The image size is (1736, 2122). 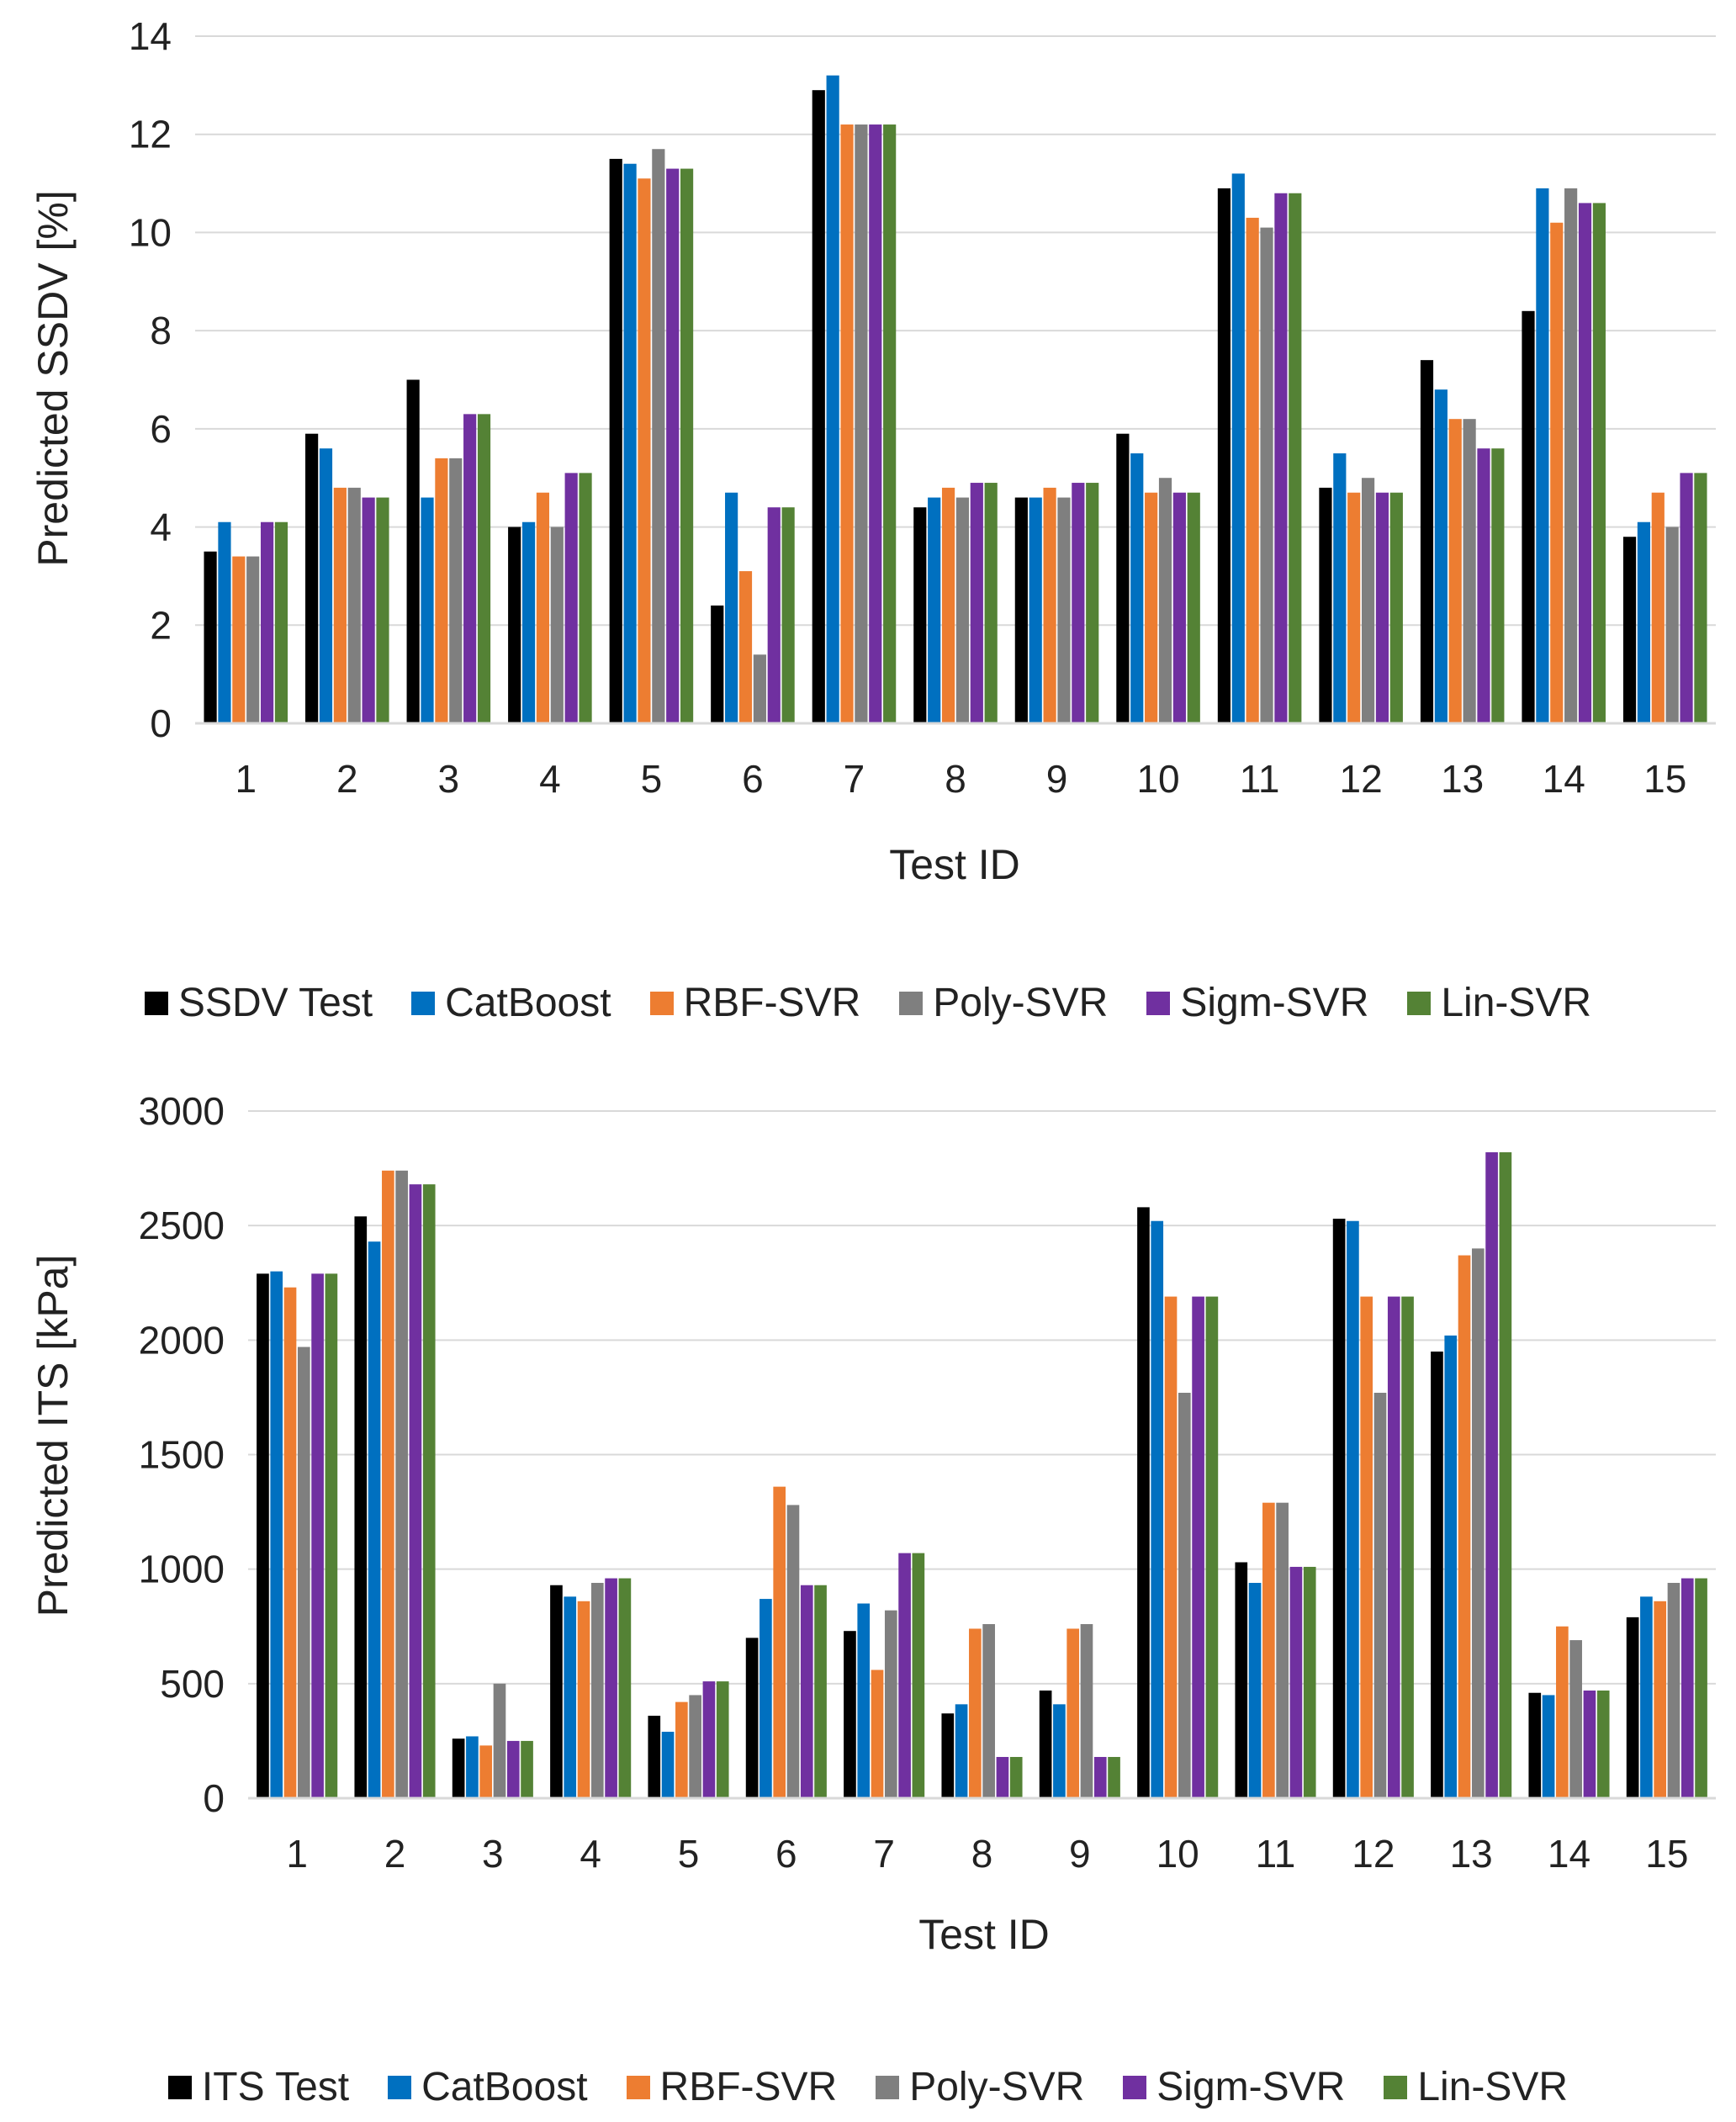 What do you see at coordinates (150, 134) in the screenshot?
I see `y-tick-label: 12` at bounding box center [150, 134].